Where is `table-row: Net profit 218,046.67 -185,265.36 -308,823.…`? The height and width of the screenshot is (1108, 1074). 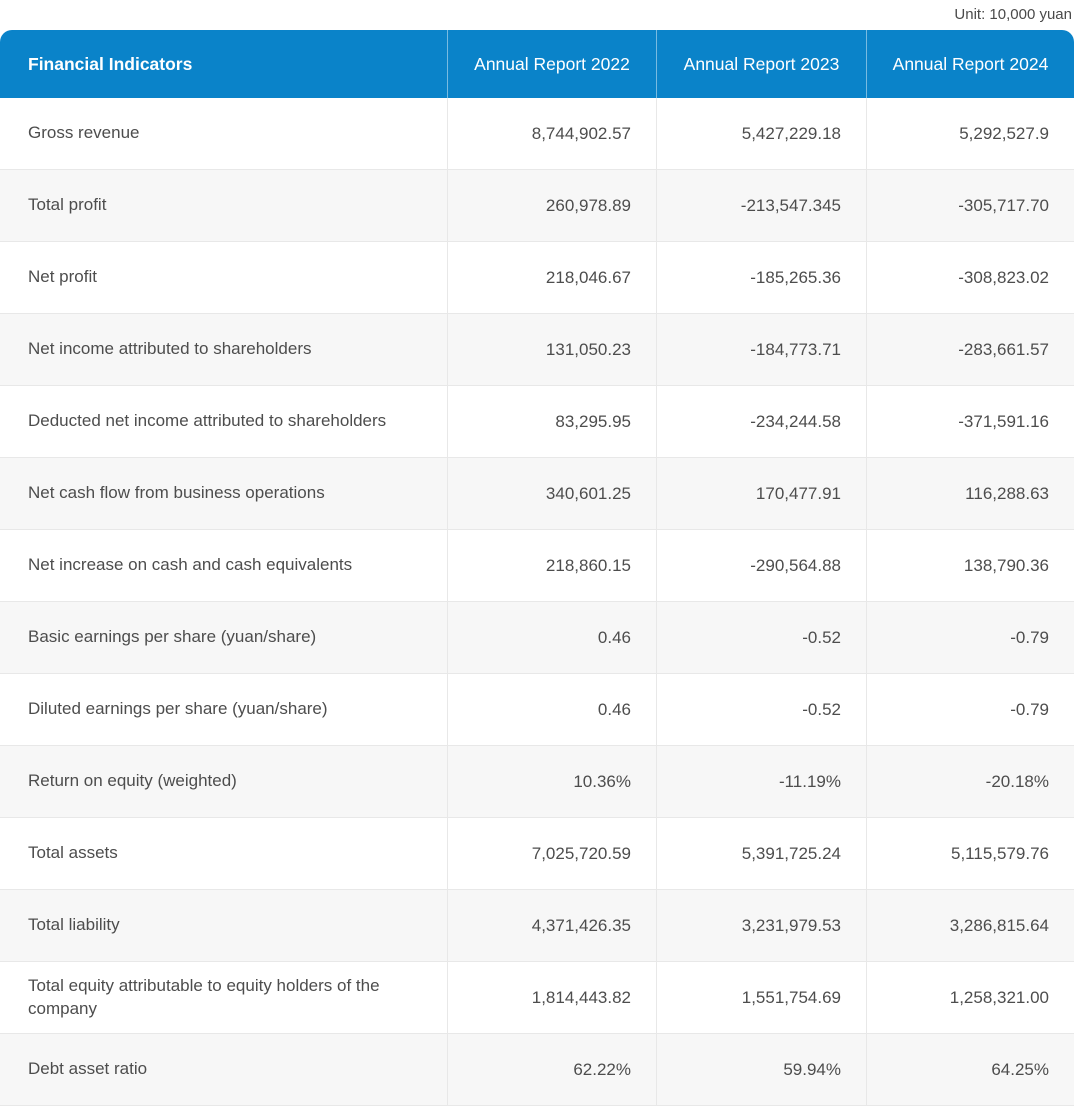
table-row: Net profit 218,046.67 -185,265.36 -308,823.… is located at coordinates (537, 278).